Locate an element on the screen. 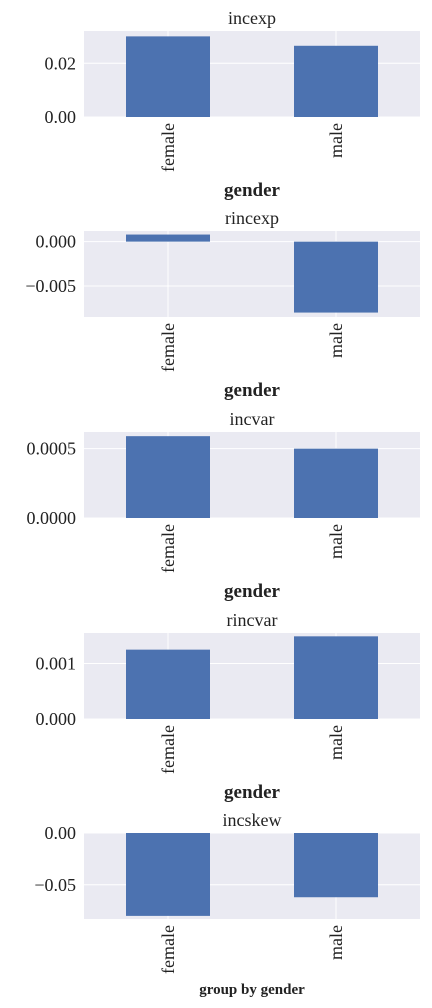  y-tick-label: −0.05 is located at coordinates (55, 885).